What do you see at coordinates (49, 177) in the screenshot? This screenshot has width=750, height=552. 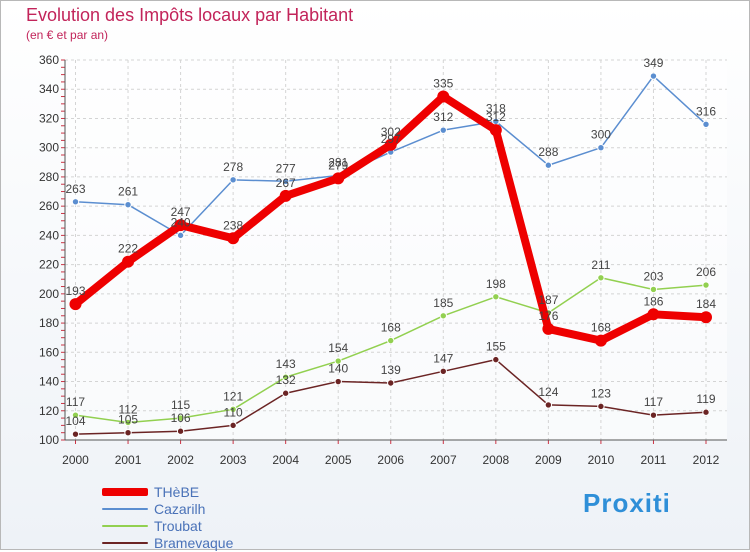 I see `y-tick-label: 280` at bounding box center [49, 177].